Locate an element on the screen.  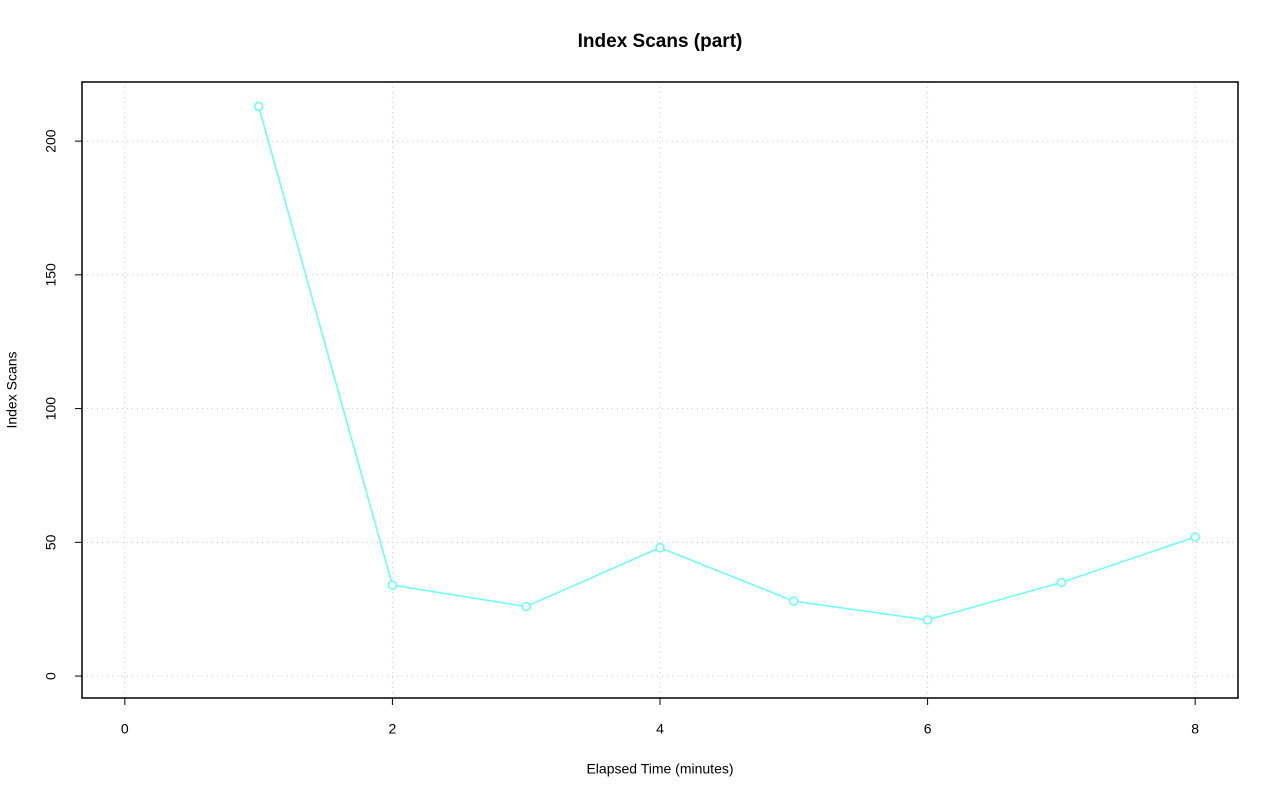
x-tick-label: 4 is located at coordinates (660, 729).